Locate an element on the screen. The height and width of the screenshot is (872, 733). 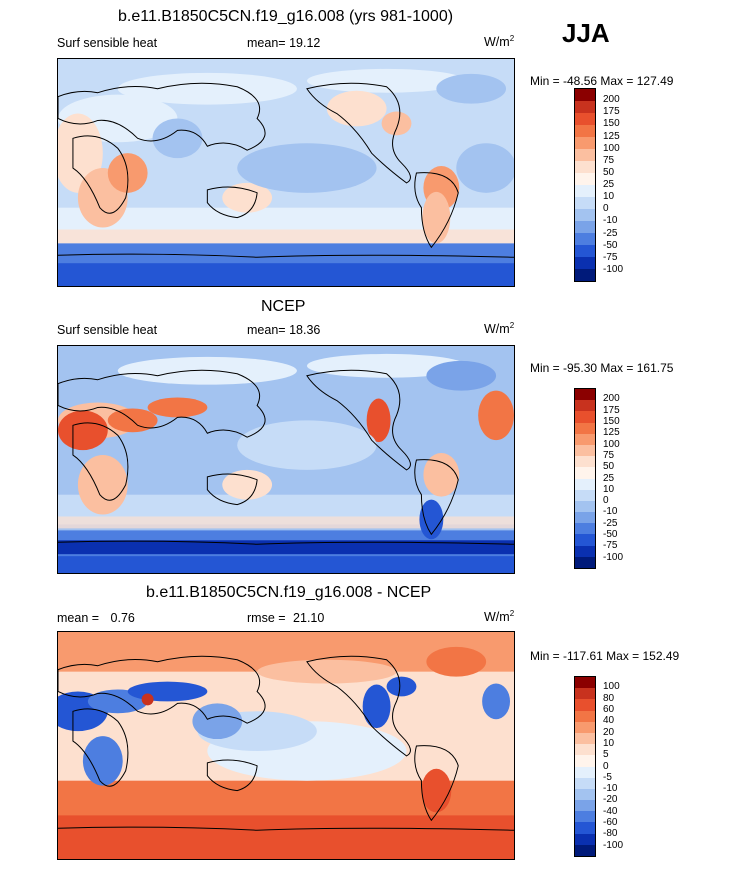
panel3-rmse-value: 21.10 is located at coordinates (309, 618).